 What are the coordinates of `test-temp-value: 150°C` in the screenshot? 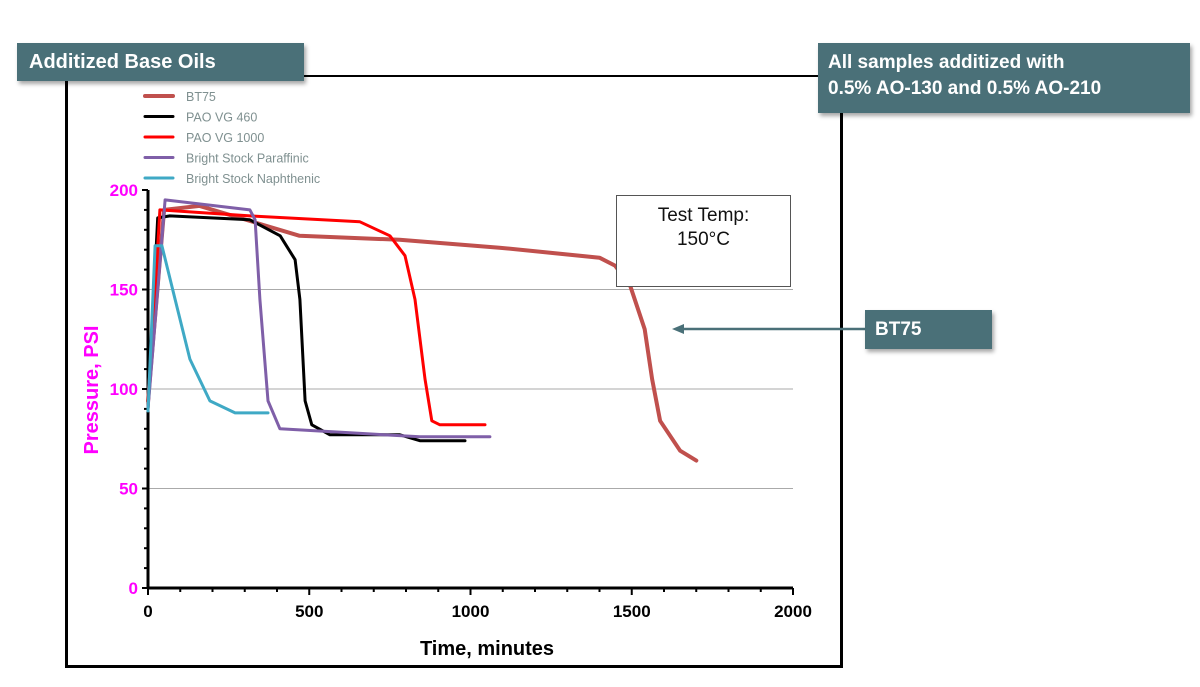 It's located at (703, 239).